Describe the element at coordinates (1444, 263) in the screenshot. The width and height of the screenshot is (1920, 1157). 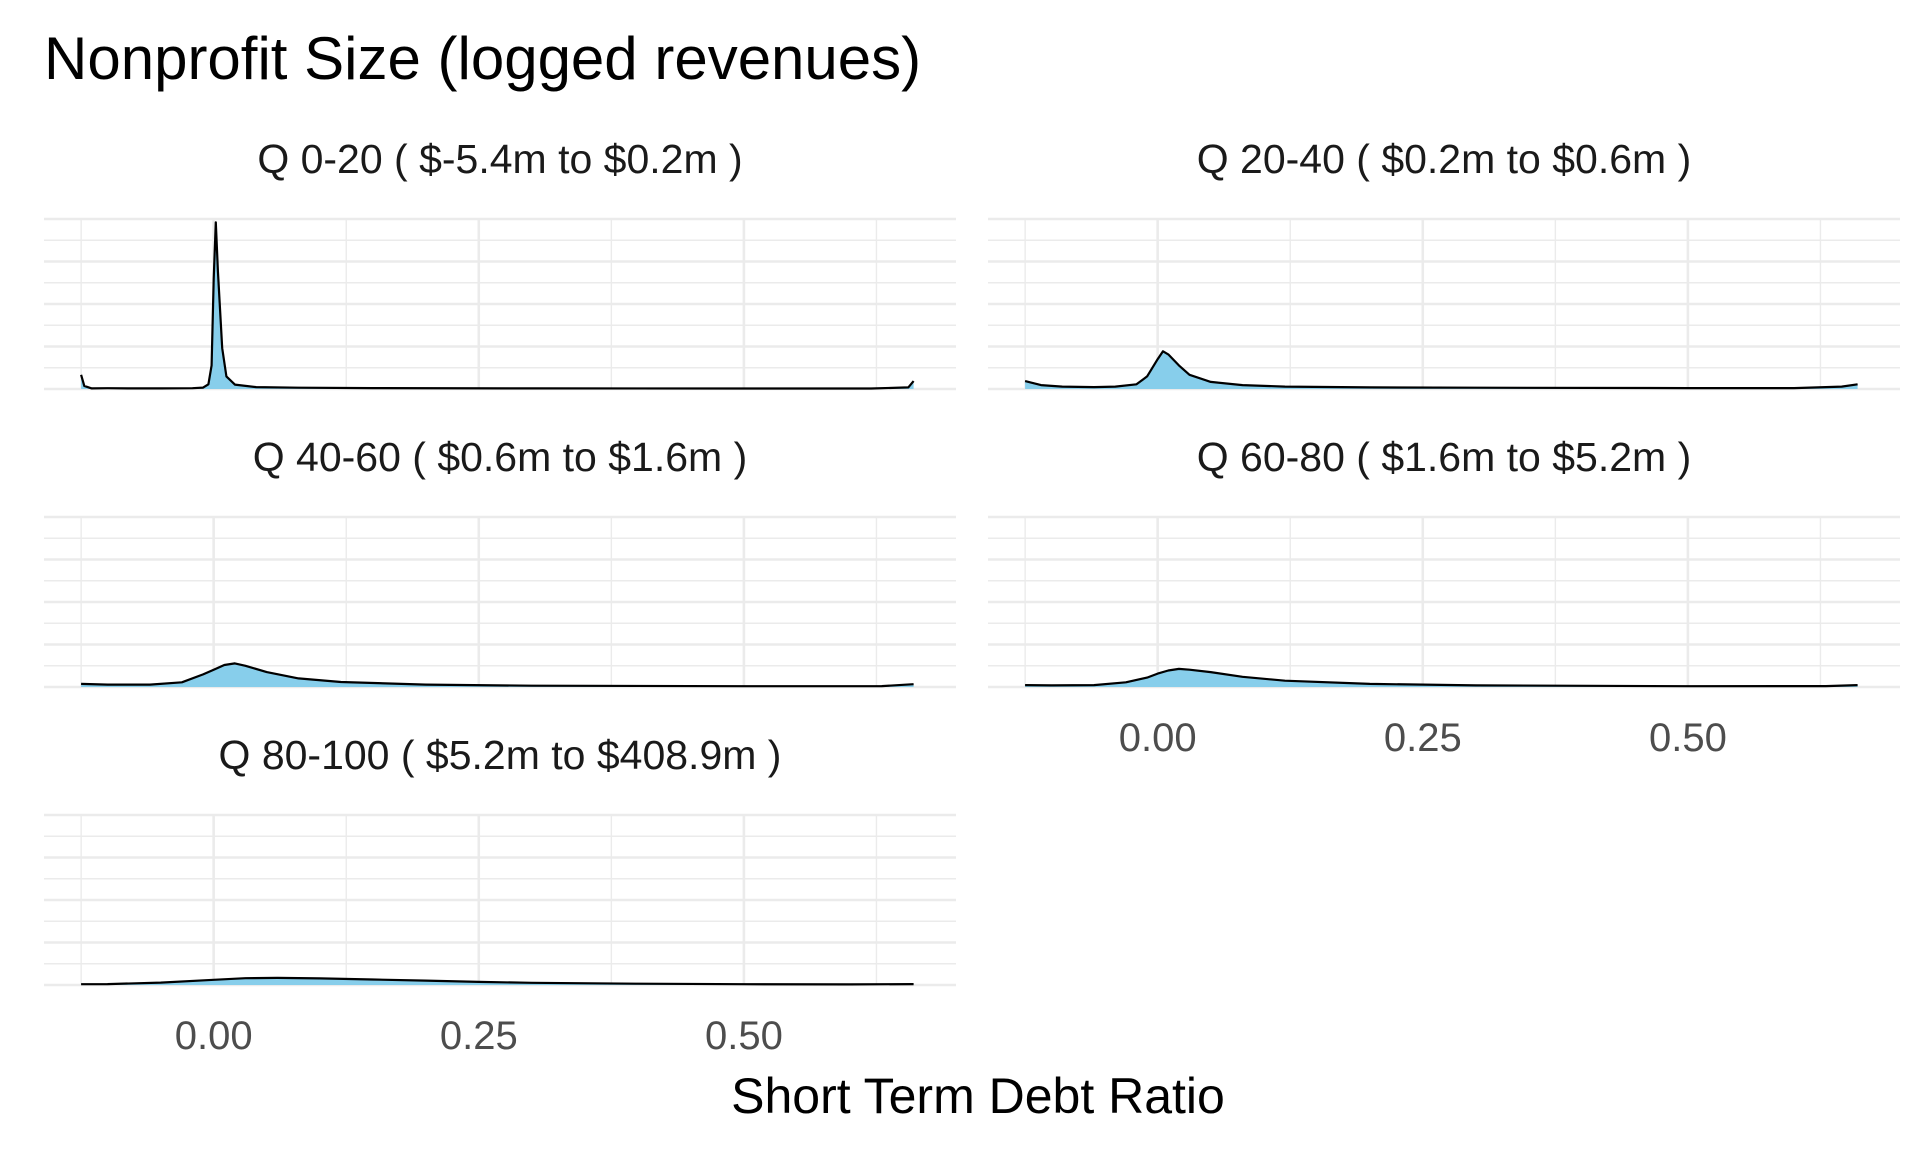
I see `facet-panel-2: Q 20-40 ( $0.2m to $0.6m )` at that location.